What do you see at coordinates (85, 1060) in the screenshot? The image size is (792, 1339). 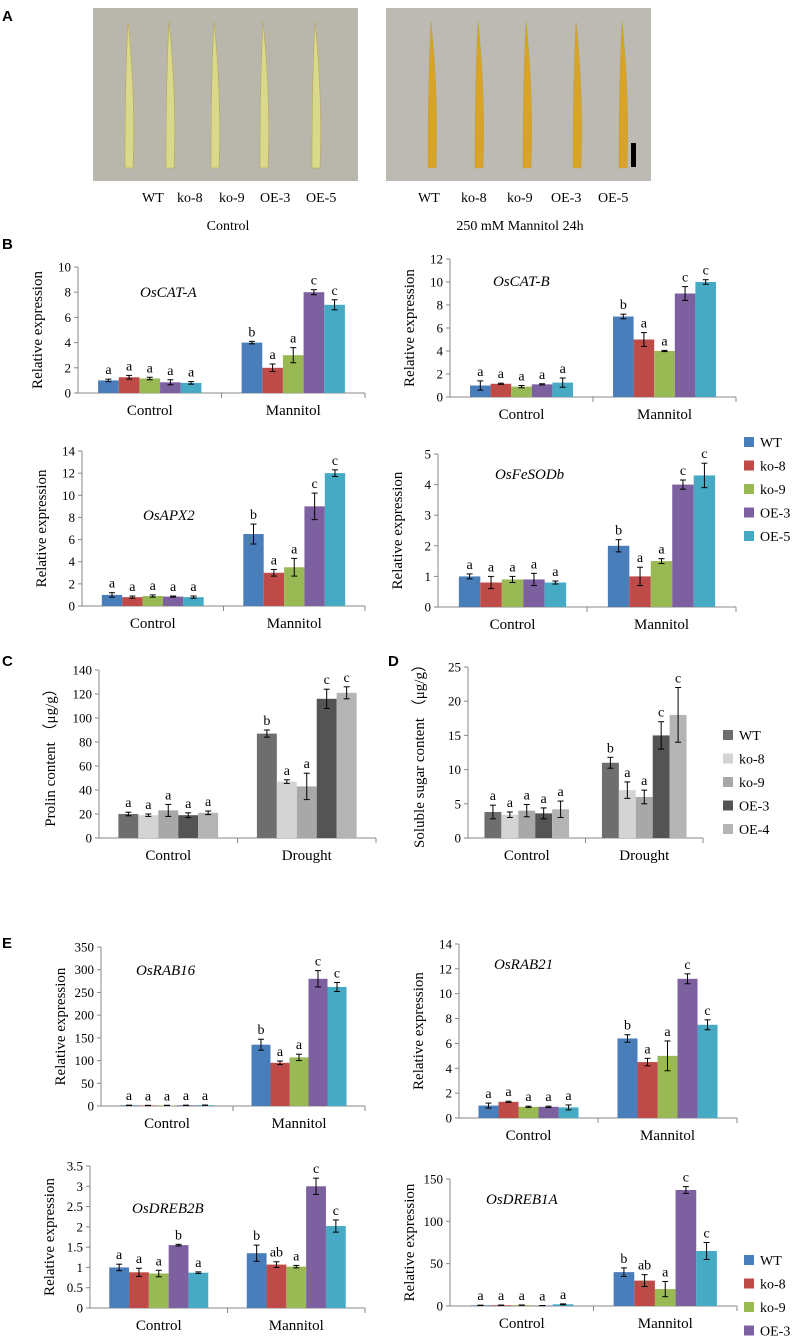 I see `y-tick-label: 100` at bounding box center [85, 1060].